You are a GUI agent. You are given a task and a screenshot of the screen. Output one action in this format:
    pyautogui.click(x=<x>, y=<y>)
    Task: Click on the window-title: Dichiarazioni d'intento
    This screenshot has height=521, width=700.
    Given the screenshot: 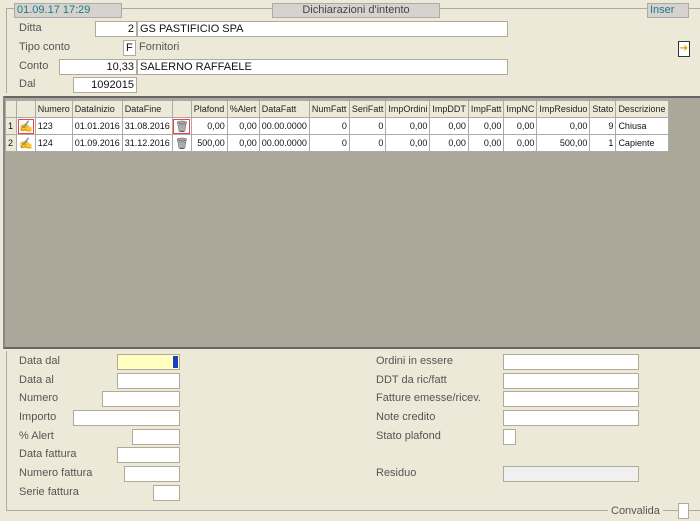 What is the action you would take?
    pyautogui.click(x=356, y=10)
    